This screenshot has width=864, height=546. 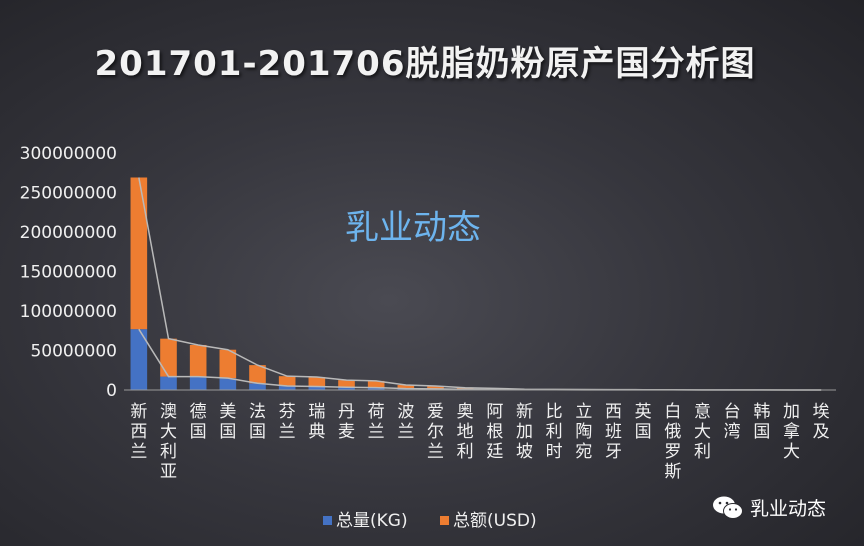 What do you see at coordinates (761, 422) in the screenshot?
I see `x-tick-label: 韩国` at bounding box center [761, 422].